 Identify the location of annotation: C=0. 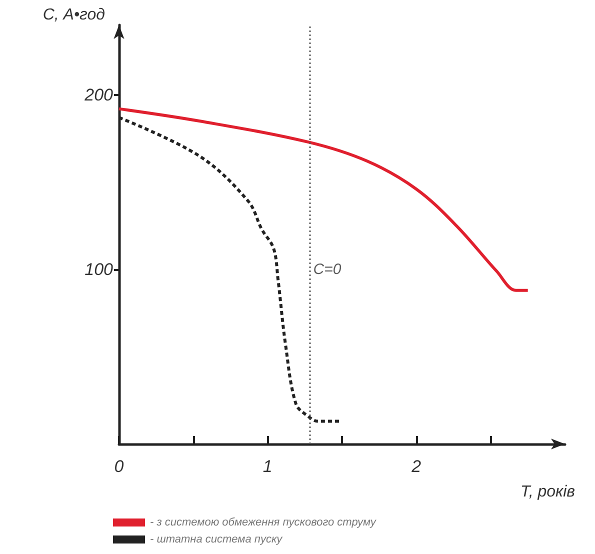
(327, 269).